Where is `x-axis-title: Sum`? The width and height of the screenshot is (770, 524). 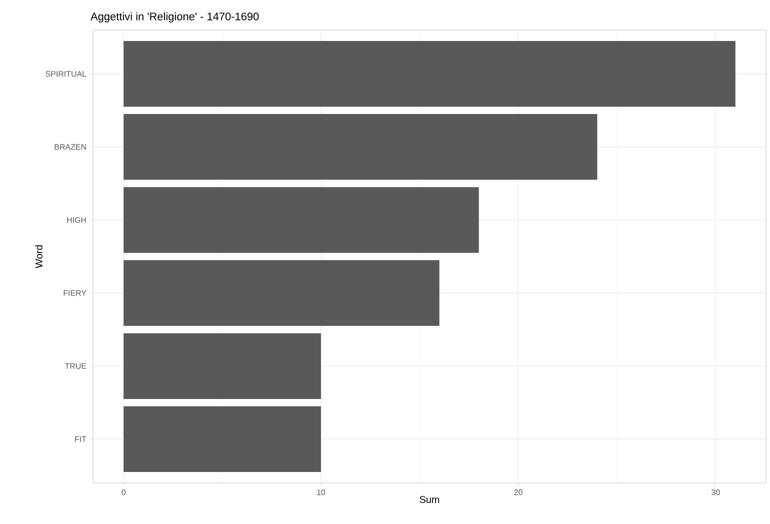
x-axis-title: Sum is located at coordinates (430, 500).